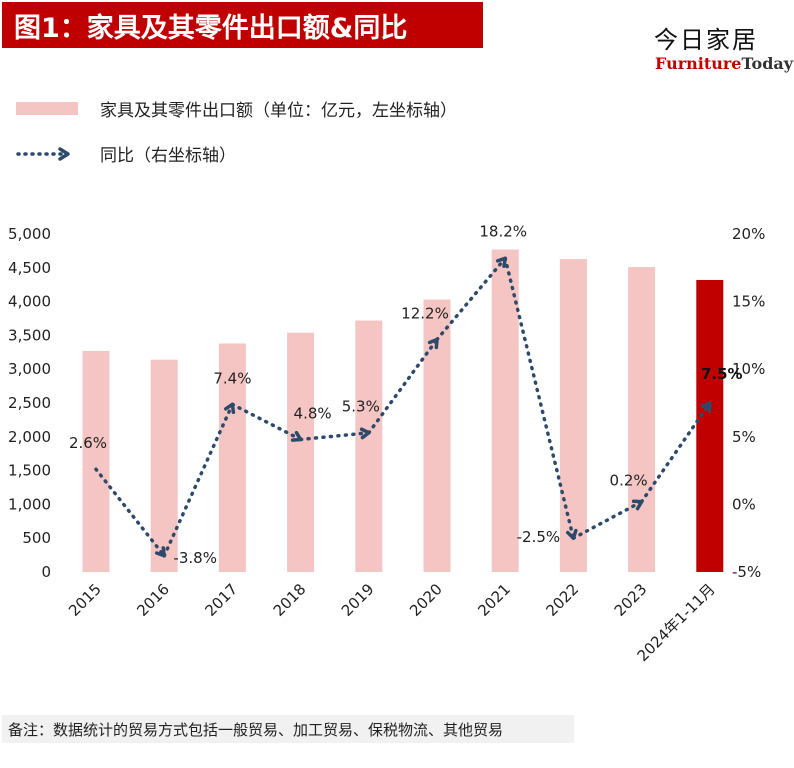 The height and width of the screenshot is (768, 794). I want to click on y-right-tick-label: -5%, so click(746, 572).